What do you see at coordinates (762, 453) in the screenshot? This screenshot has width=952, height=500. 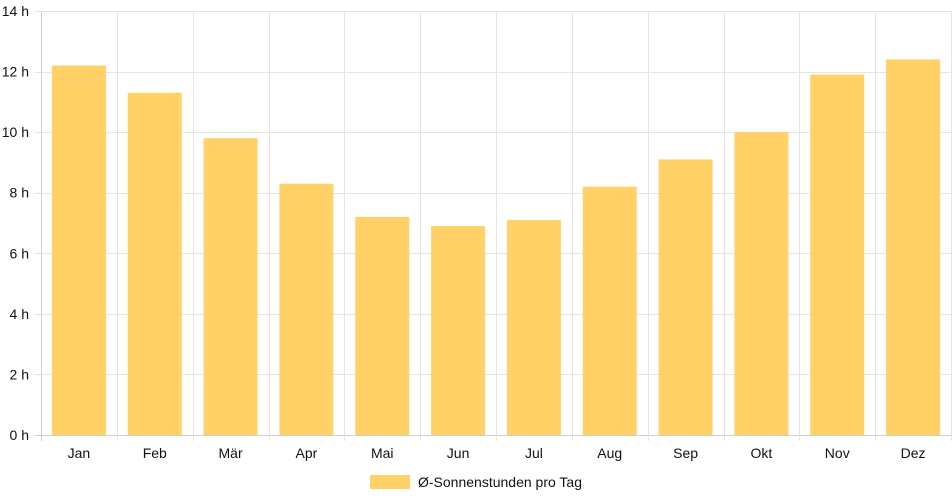 I see `x-tick-label: Okt` at bounding box center [762, 453].